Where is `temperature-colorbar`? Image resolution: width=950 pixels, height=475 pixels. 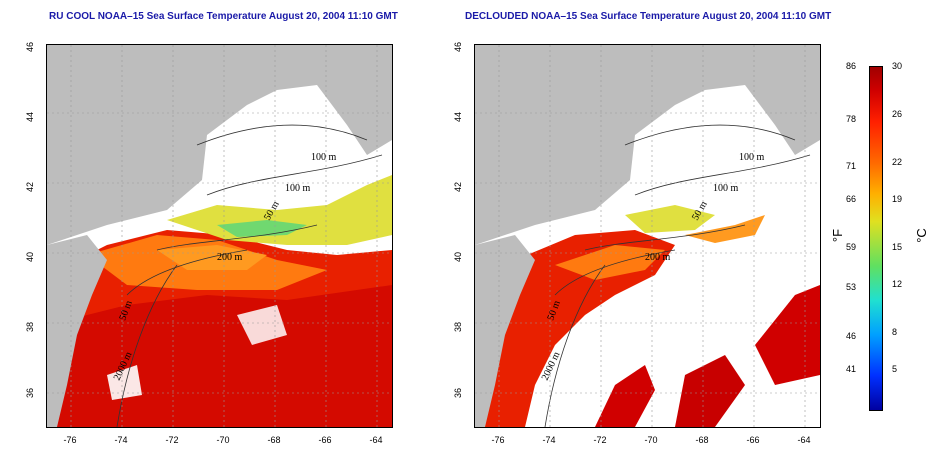
temperature-colorbar is located at coordinates (876, 238).